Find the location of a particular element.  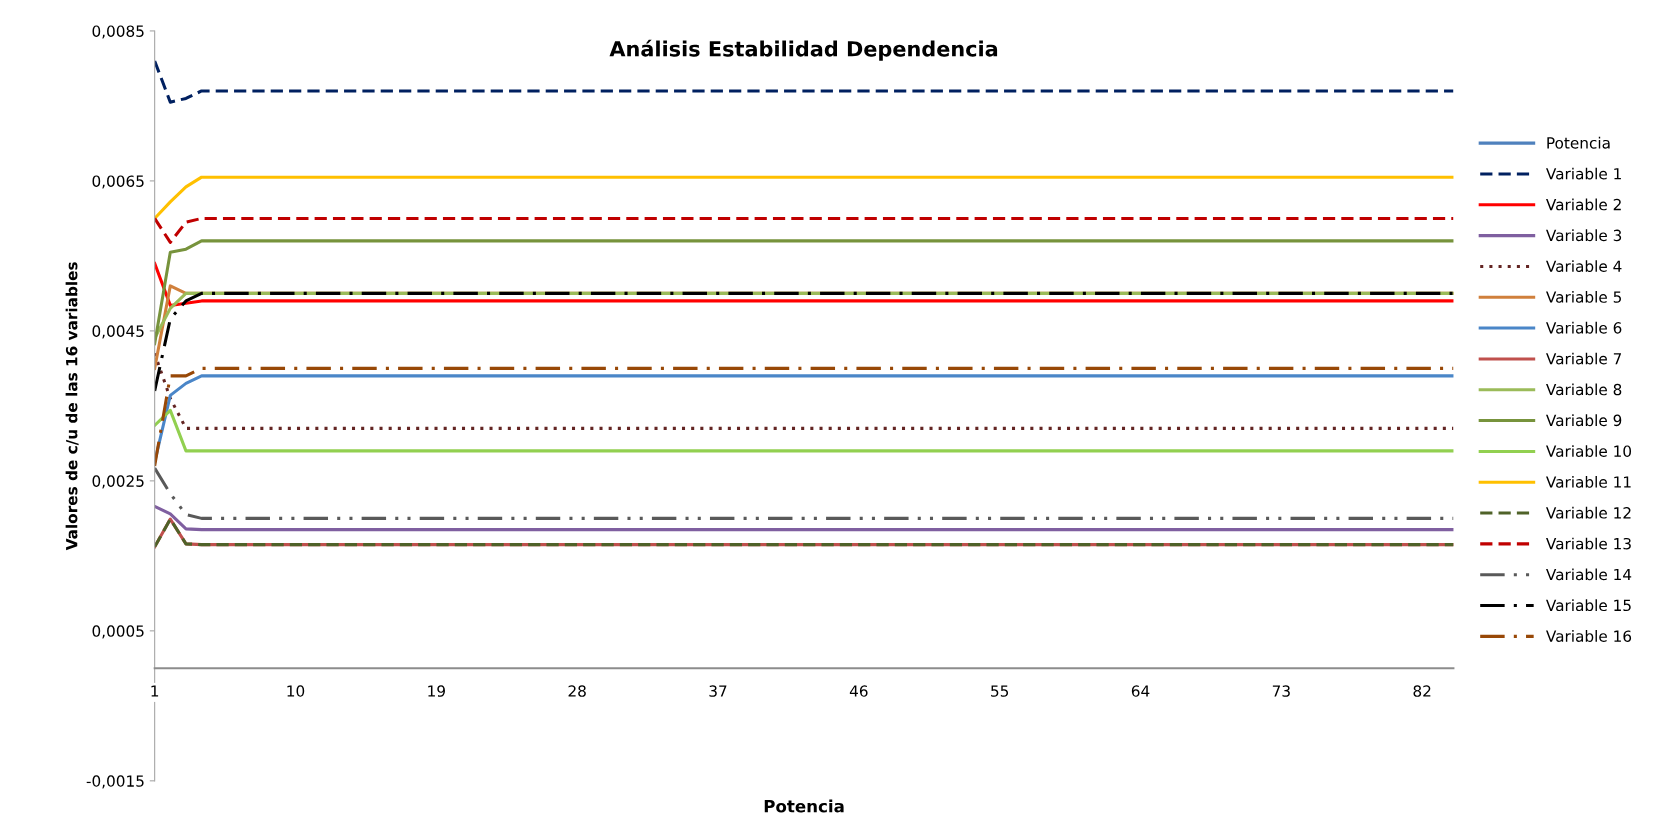

y-tick-label: 0,0085 is located at coordinates (118, 32).